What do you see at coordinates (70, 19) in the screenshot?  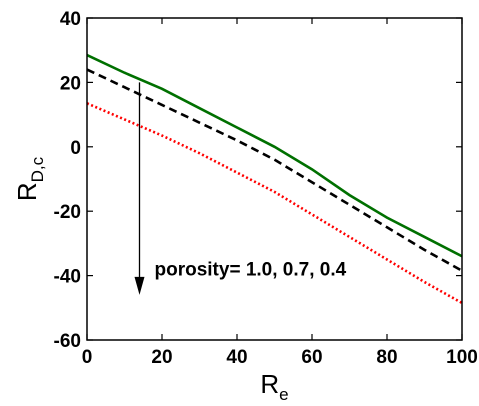 I see `y-tick-label: 40` at bounding box center [70, 19].